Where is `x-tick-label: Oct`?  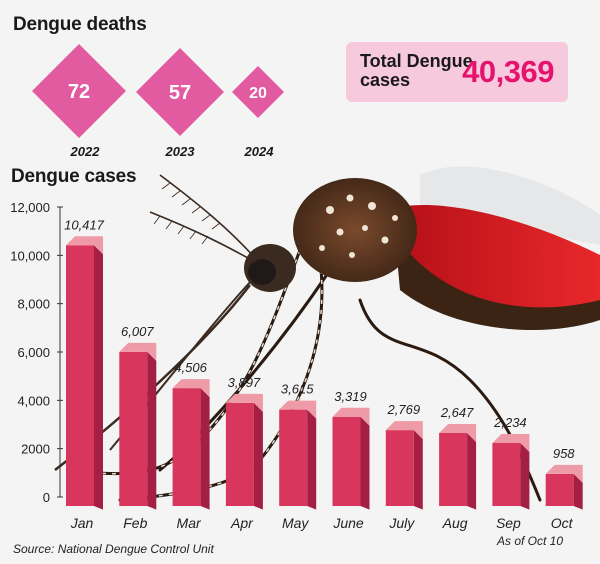 x-tick-label: Oct is located at coordinates (562, 523).